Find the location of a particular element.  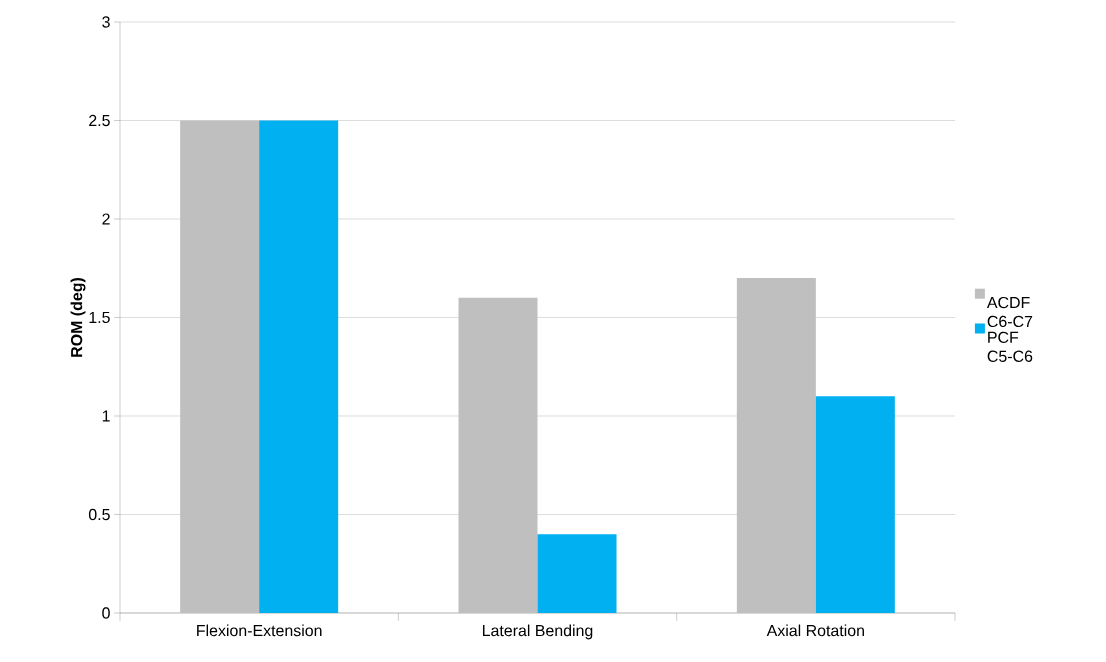

x-tick-label: Flexion-Extension is located at coordinates (259, 630).